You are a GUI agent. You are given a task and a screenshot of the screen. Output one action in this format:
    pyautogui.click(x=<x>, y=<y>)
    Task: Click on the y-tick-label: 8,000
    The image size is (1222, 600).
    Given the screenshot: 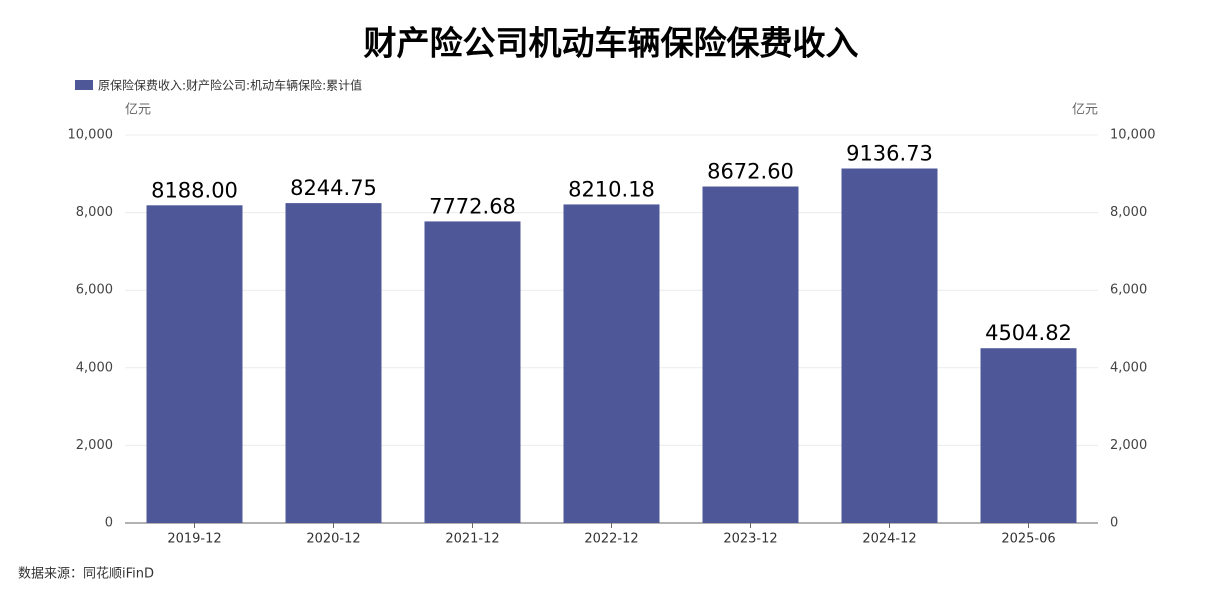 What is the action you would take?
    pyautogui.click(x=94, y=212)
    